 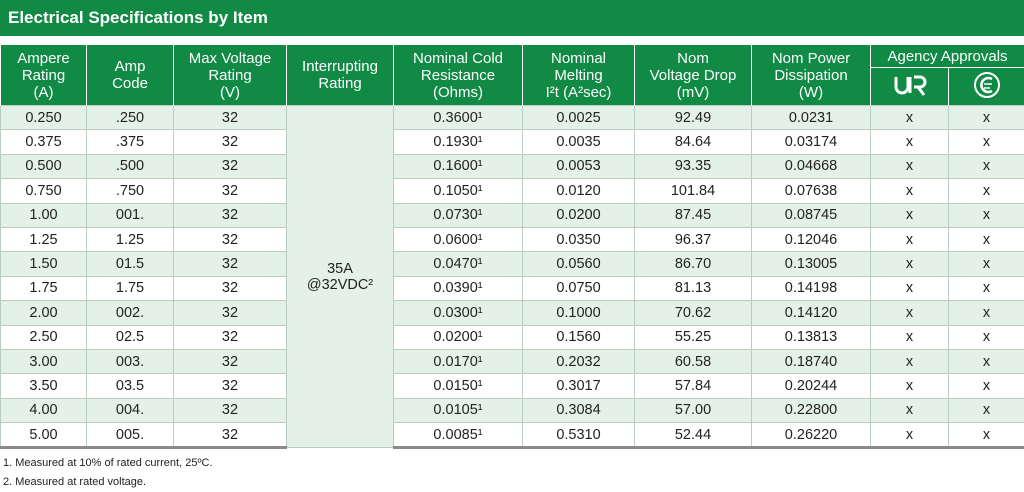 What do you see at coordinates (43, 92) in the screenshot?
I see `header-line: (A)` at bounding box center [43, 92].